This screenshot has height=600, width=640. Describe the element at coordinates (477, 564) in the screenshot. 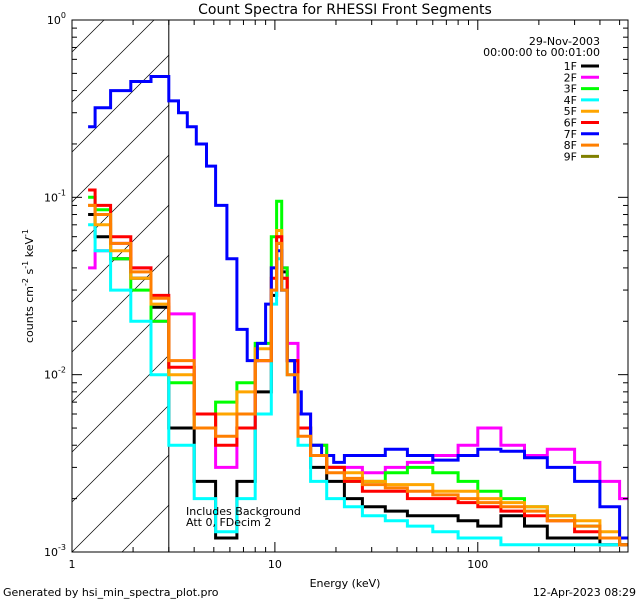

I see `x-tick-label: 100` at that location.